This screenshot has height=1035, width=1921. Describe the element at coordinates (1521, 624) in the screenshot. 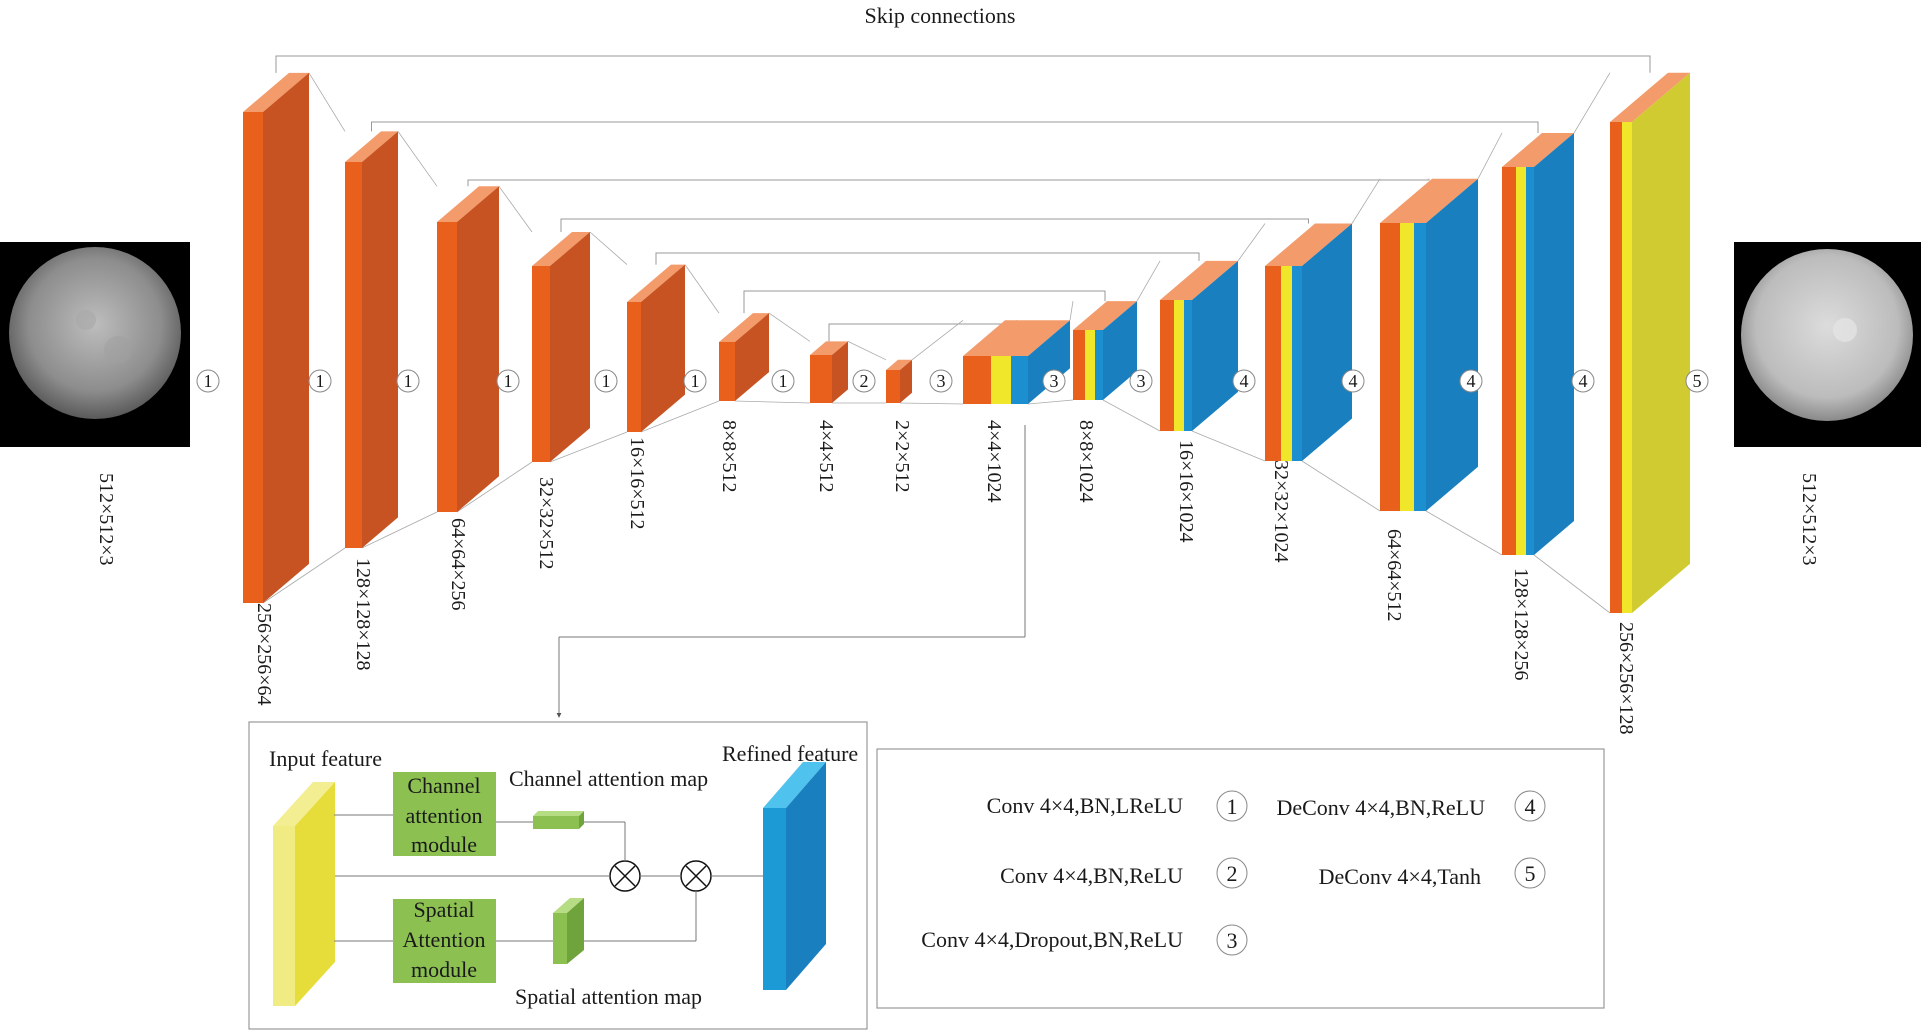

I see `decoder-shape-label-6: 128×128×256` at that location.